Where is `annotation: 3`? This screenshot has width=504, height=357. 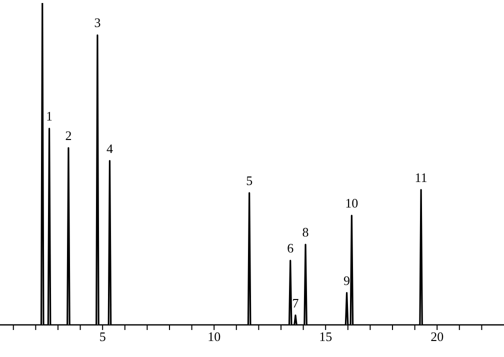 annotation: 3 is located at coordinates (97, 22).